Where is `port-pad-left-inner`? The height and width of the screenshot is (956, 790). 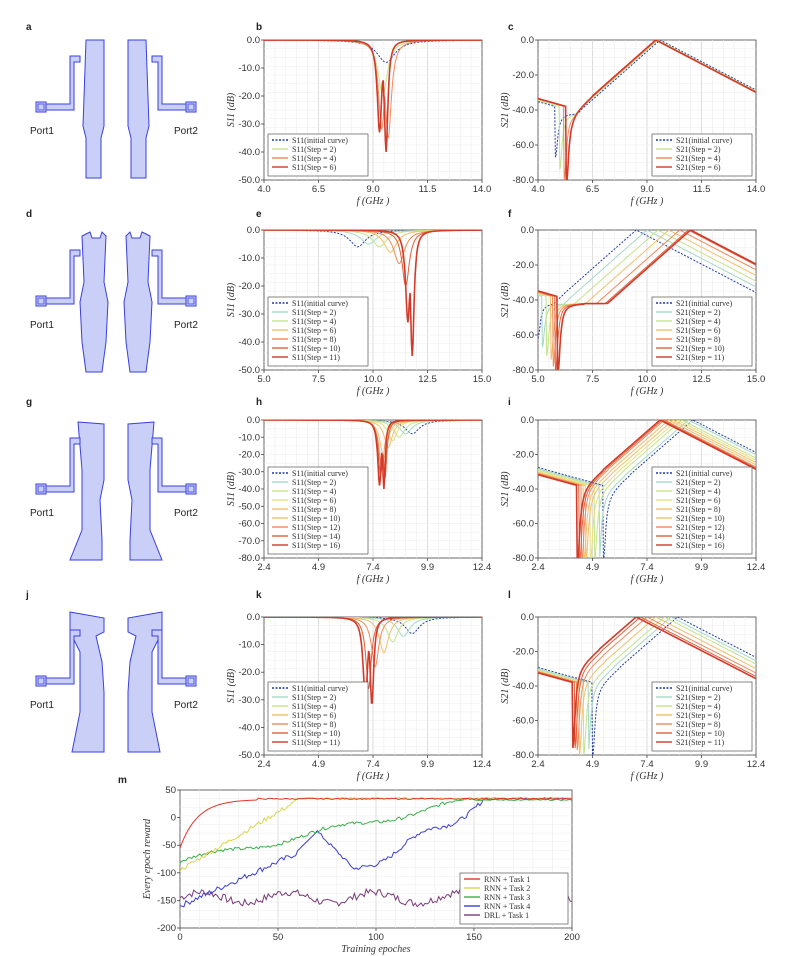
port-pad-left-inner is located at coordinates (41, 301).